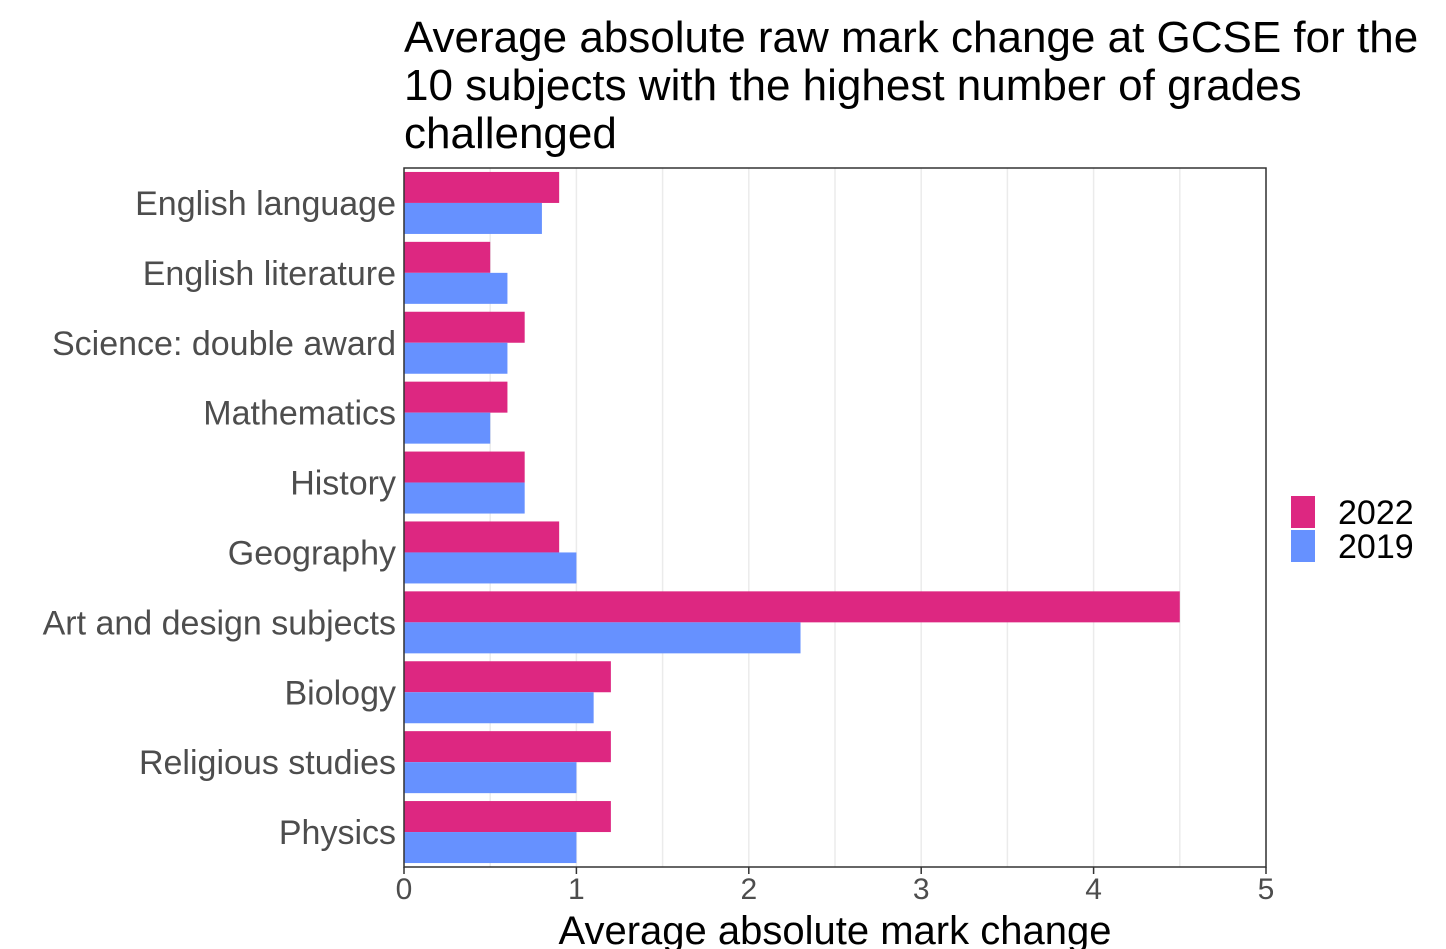 The height and width of the screenshot is (949, 1446). What do you see at coordinates (576, 889) in the screenshot?
I see `x-tick-label: 1` at bounding box center [576, 889].